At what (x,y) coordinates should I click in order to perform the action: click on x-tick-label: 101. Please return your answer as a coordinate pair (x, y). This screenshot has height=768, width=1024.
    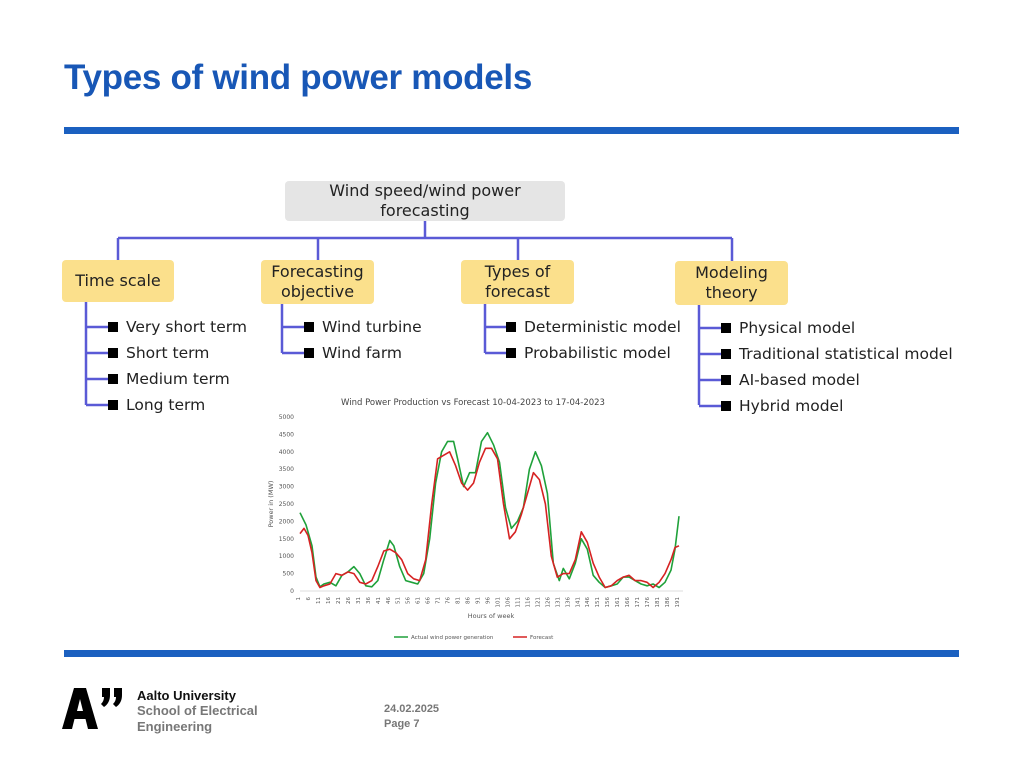
    Looking at the image, I should click on (498, 602).